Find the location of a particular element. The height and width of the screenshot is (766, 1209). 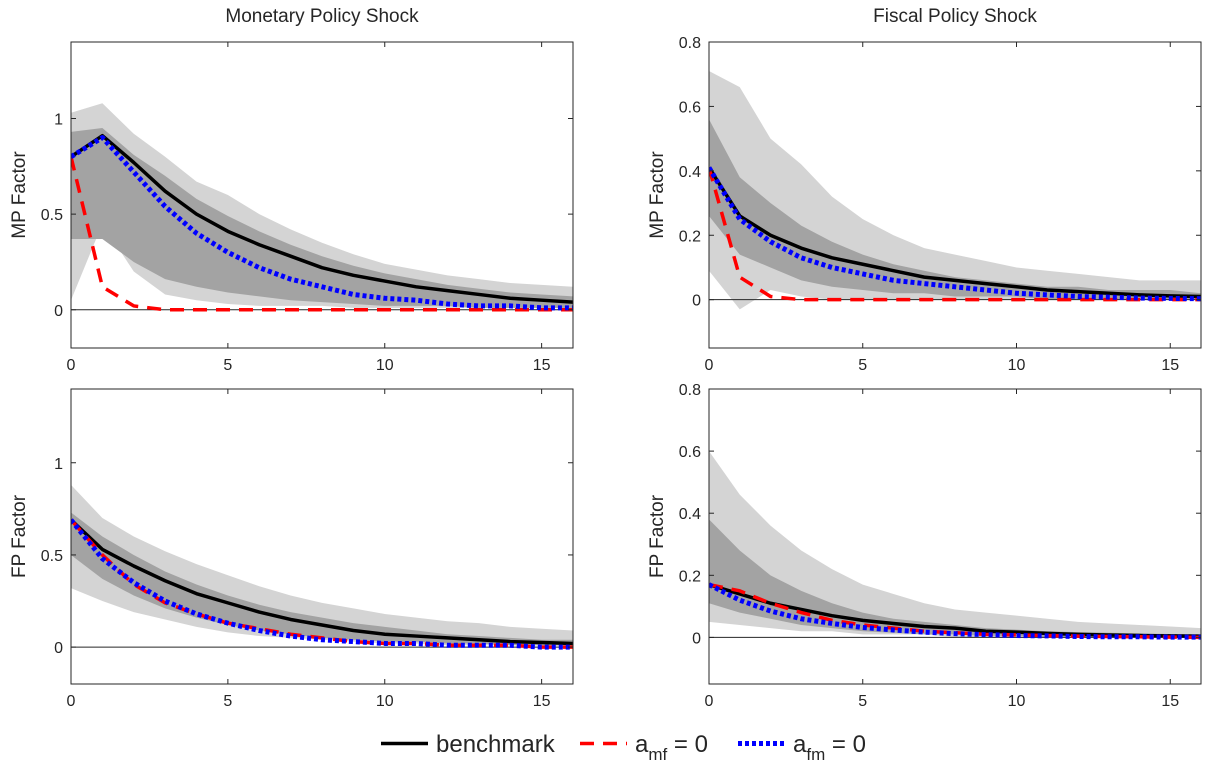

legend-benchmark-label: benchmark is located at coordinates (496, 744).